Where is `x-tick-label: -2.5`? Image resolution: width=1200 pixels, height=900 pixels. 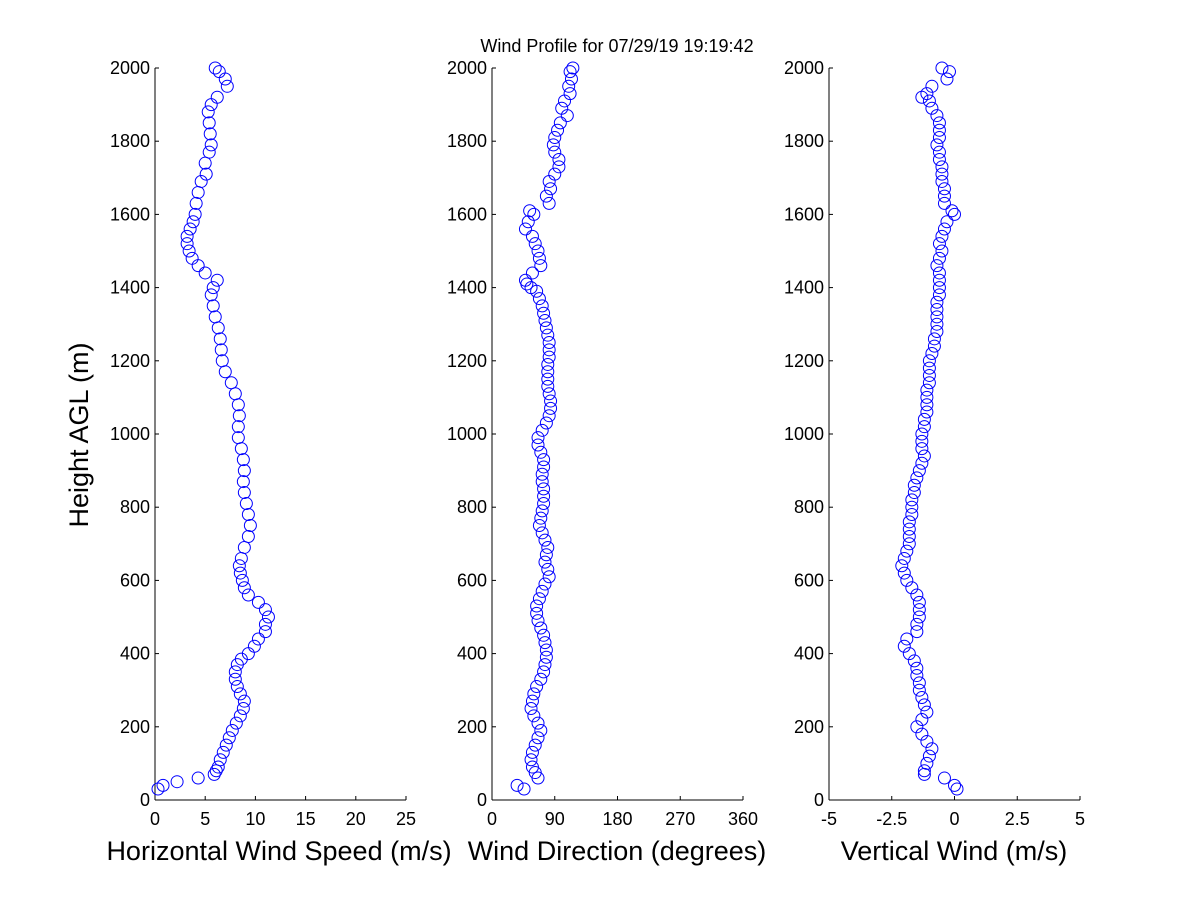 x-tick-label: -2.5 is located at coordinates (891, 819).